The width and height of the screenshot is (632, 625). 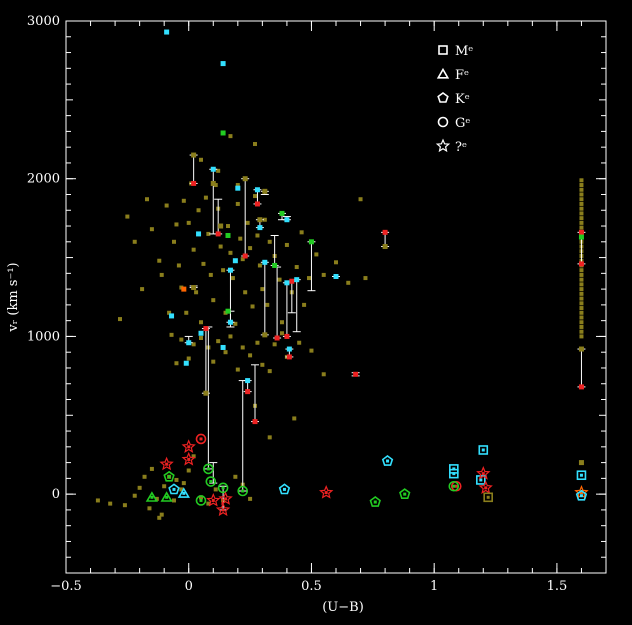 What do you see at coordinates (462, 75) in the screenshot?
I see `legend-label: Fᵉ` at bounding box center [462, 75].